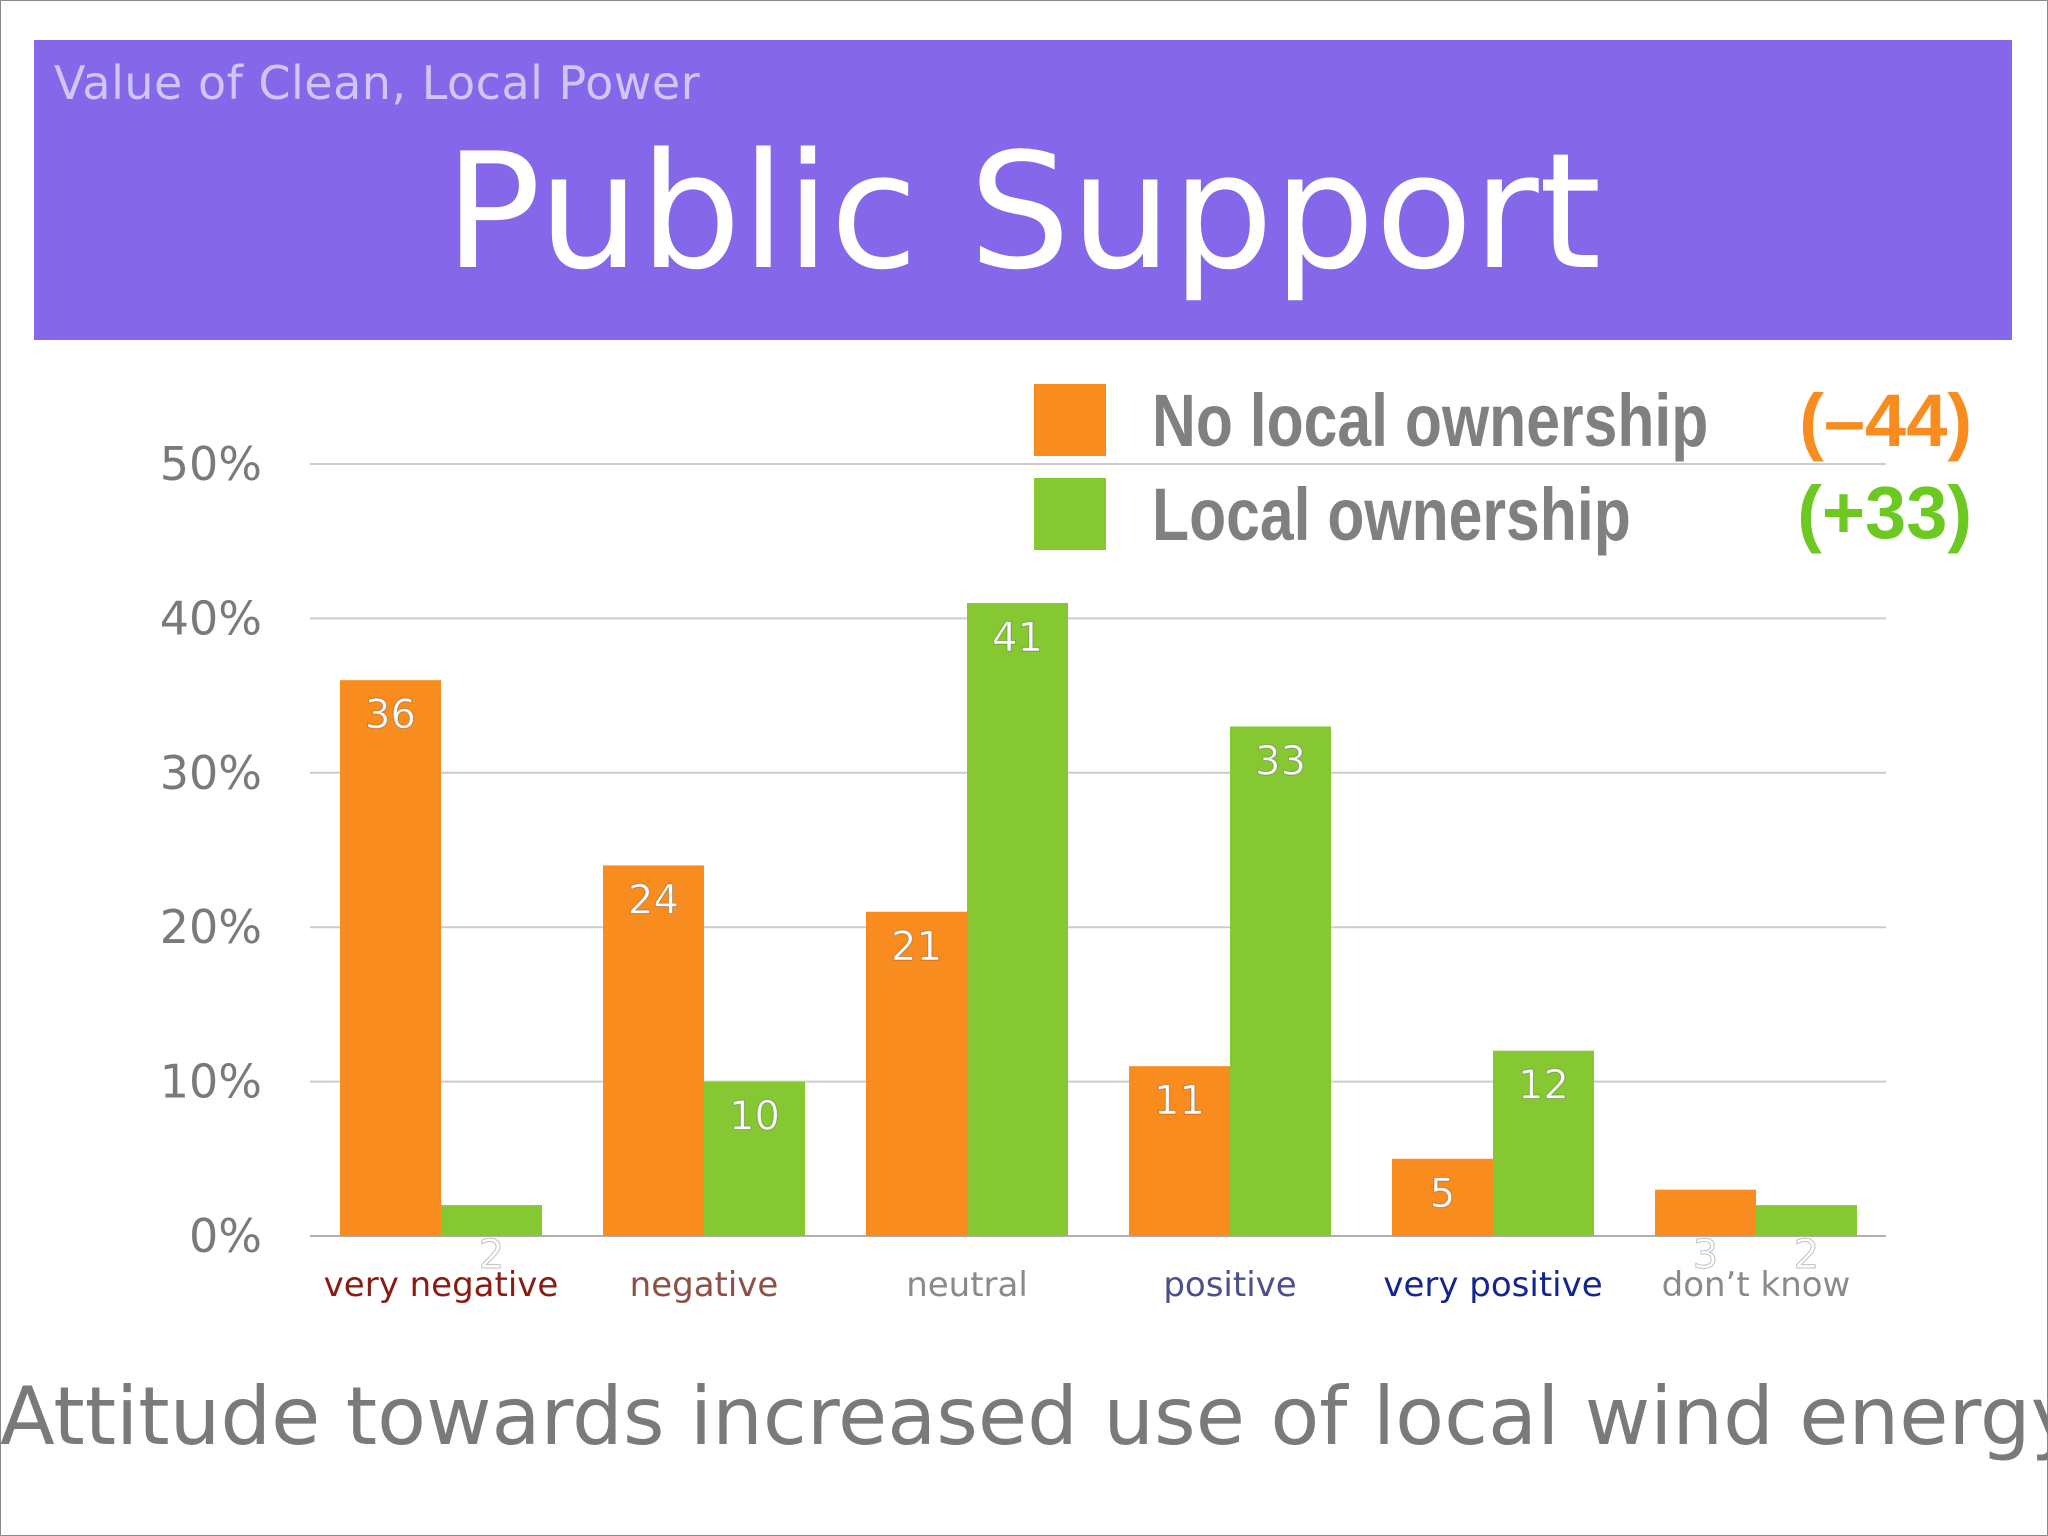  I want to click on data-label: 3, so click(1705, 1255).